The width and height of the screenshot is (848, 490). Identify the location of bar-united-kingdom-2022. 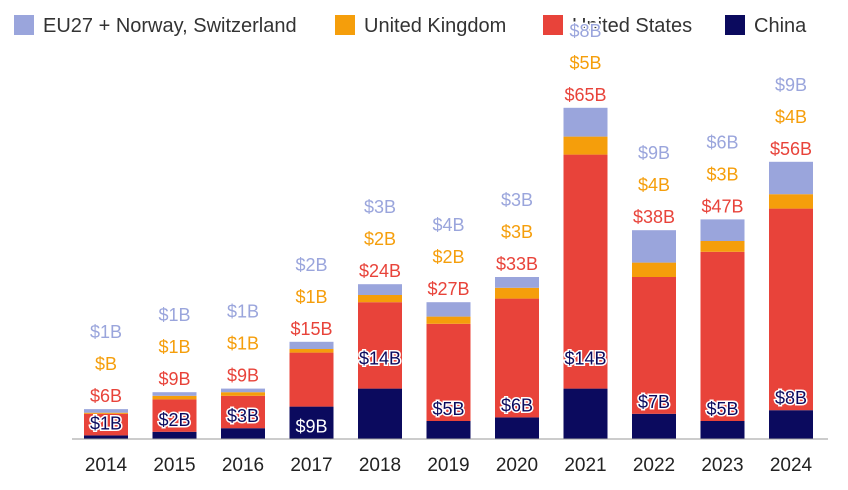
(654, 269).